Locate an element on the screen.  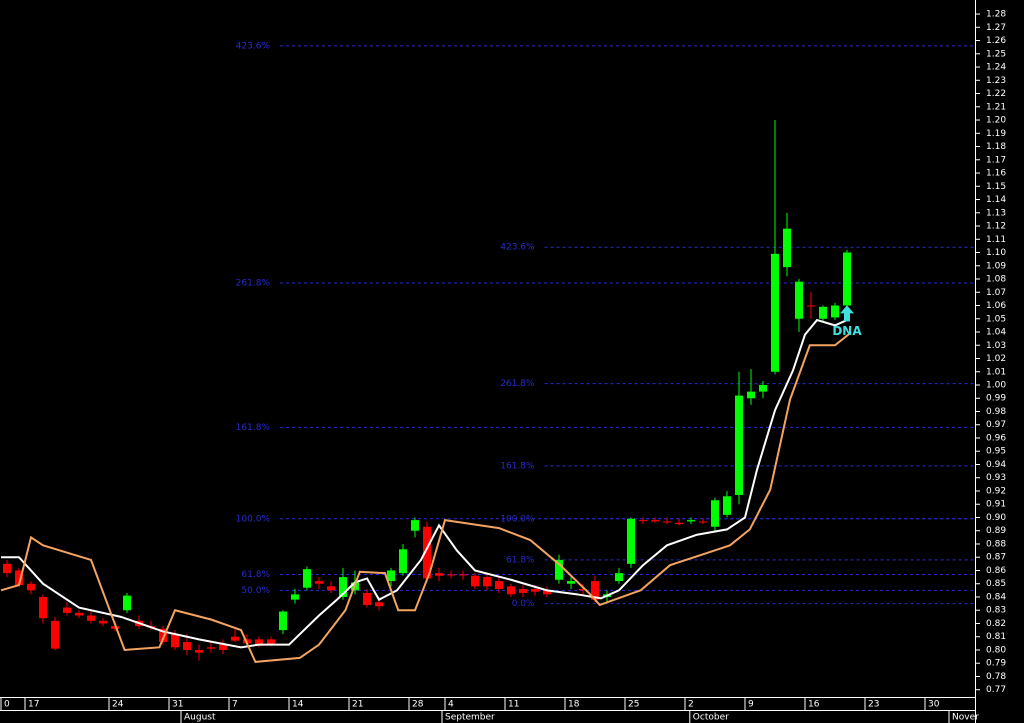
month-label: August is located at coordinates (200, 718).